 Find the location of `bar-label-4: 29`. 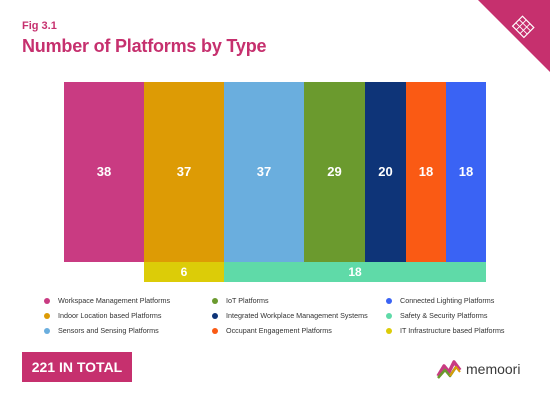

bar-label-4: 29 is located at coordinates (334, 171).